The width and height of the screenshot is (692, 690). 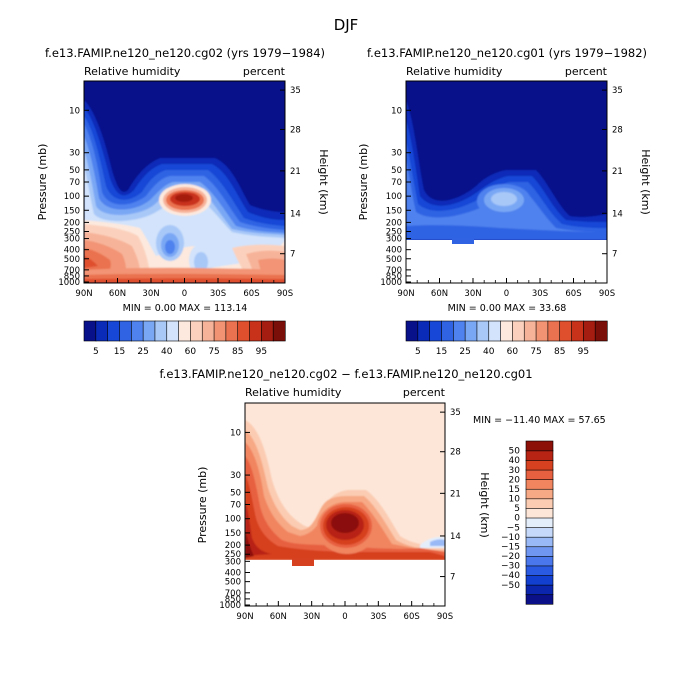 I want to click on y-tick-label: 150, so click(x=72, y=211).